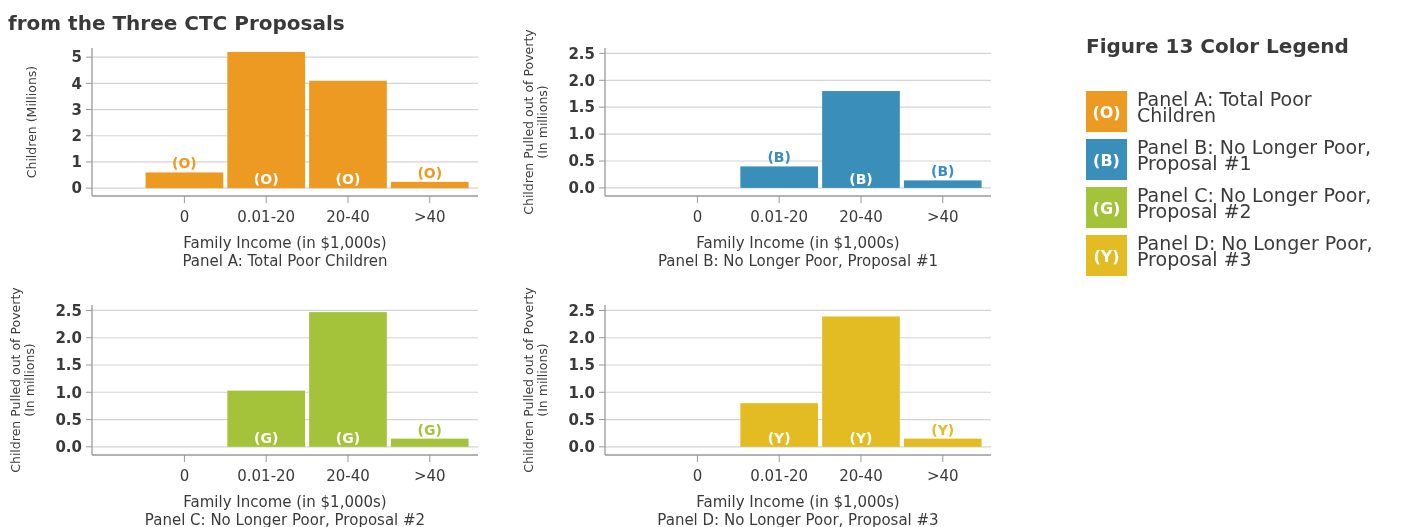 Image resolution: width=1403 pixels, height=527 pixels. What do you see at coordinates (1254, 155) in the screenshot?
I see `category-label: Panel B: No Longer Poor, Proposal #1` at bounding box center [1254, 155].